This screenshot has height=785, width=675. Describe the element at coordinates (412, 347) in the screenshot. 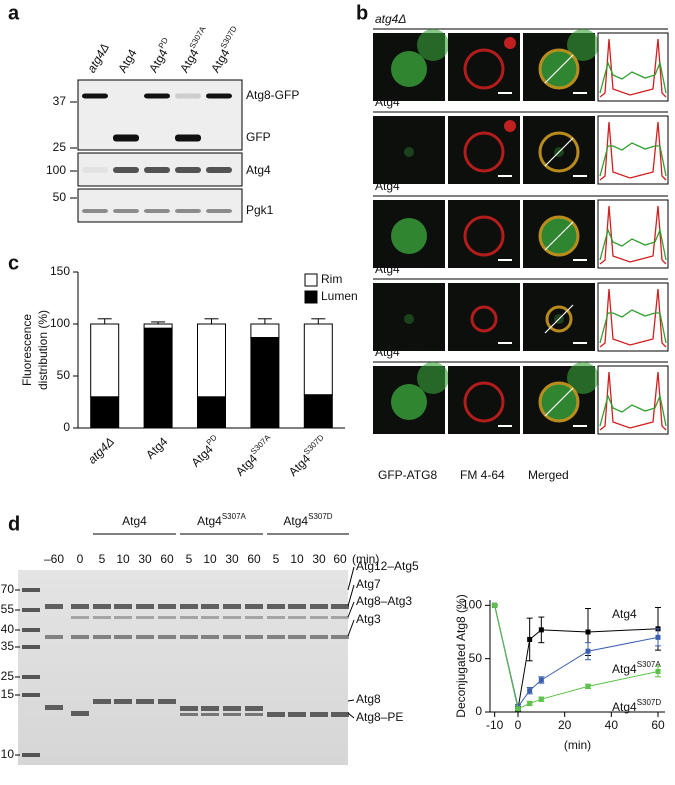

I see `row-label-sup: S307D` at that location.